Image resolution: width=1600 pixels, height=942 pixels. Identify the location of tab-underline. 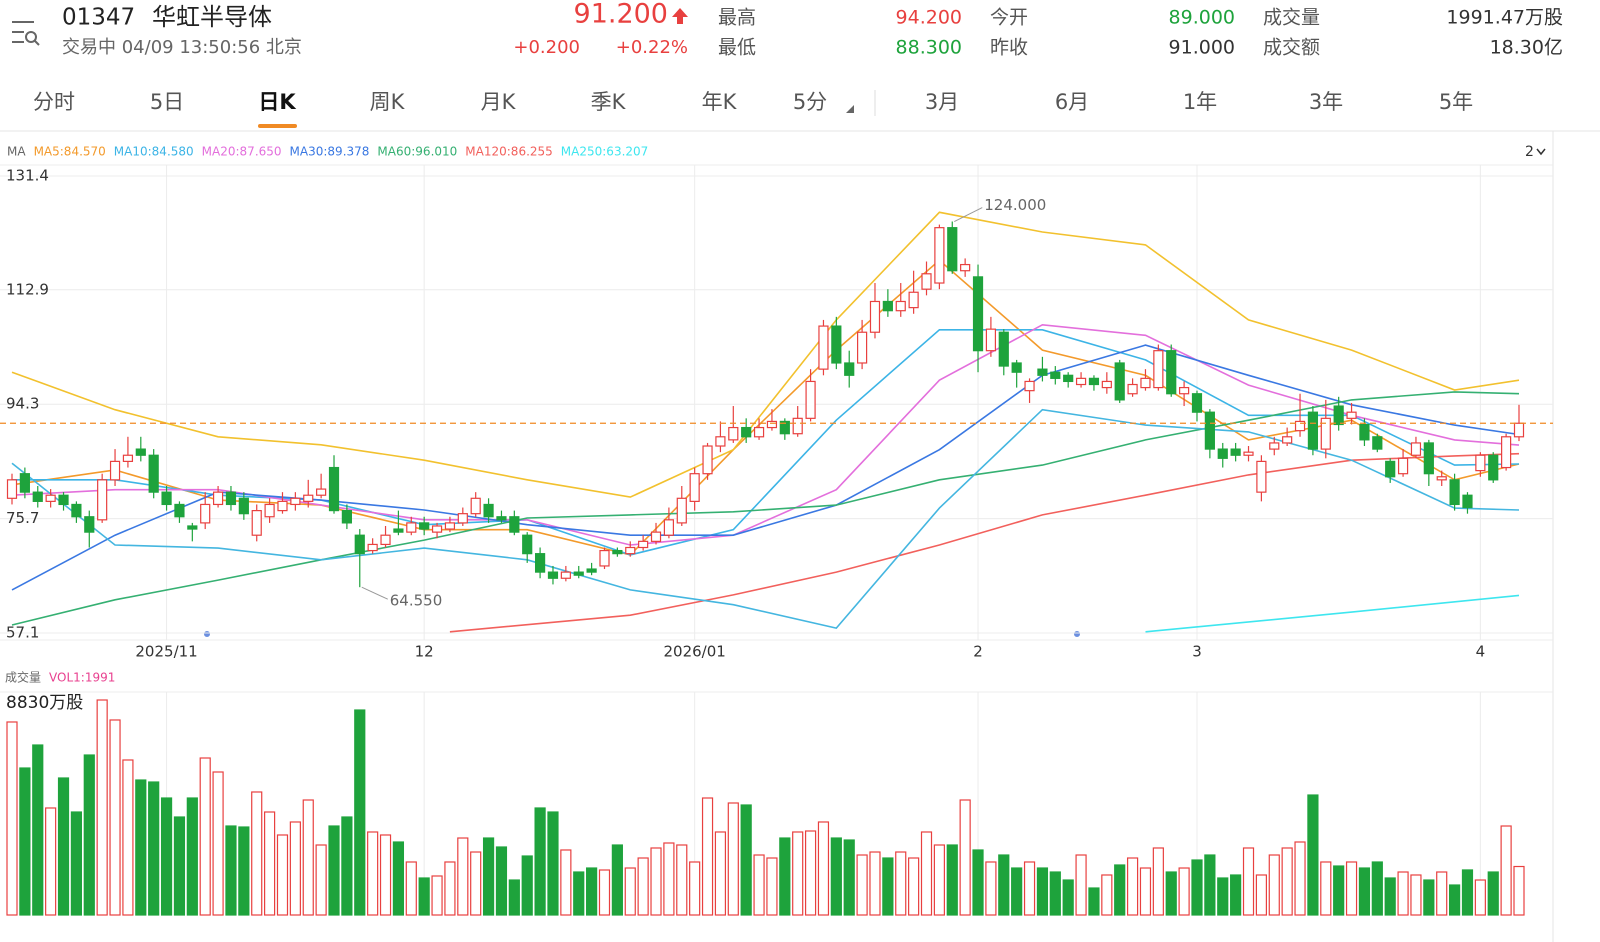
(277, 126).